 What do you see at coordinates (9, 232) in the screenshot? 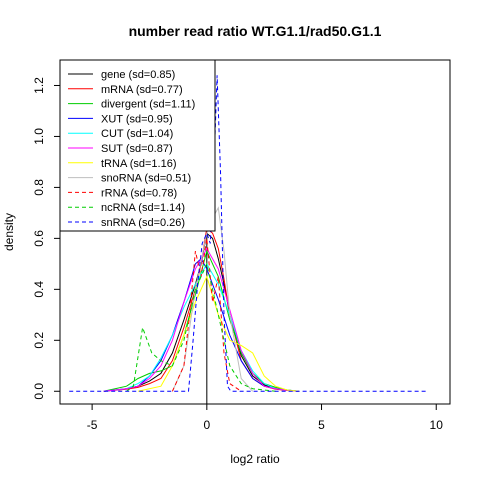
I see `y-axis-label: density` at bounding box center [9, 232].